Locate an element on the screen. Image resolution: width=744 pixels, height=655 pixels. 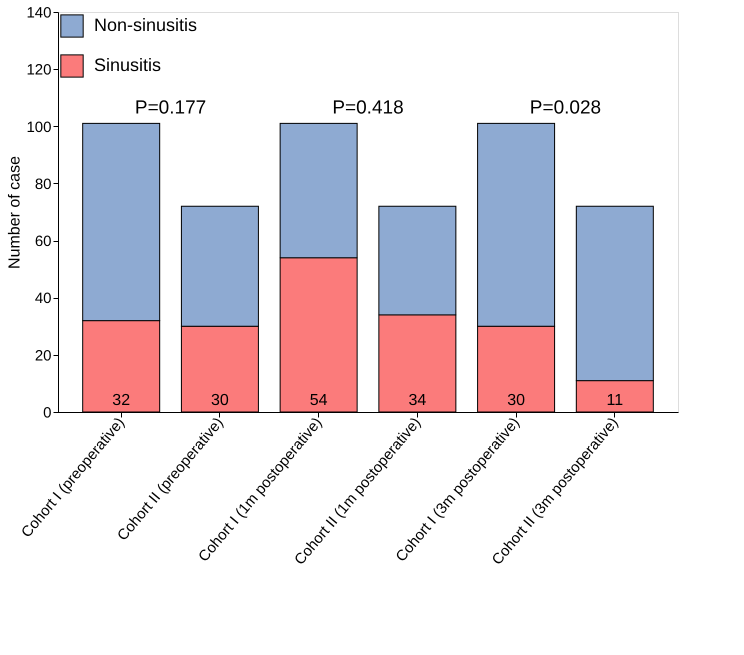
y-tick-label: 0 is located at coordinates (47, 413).